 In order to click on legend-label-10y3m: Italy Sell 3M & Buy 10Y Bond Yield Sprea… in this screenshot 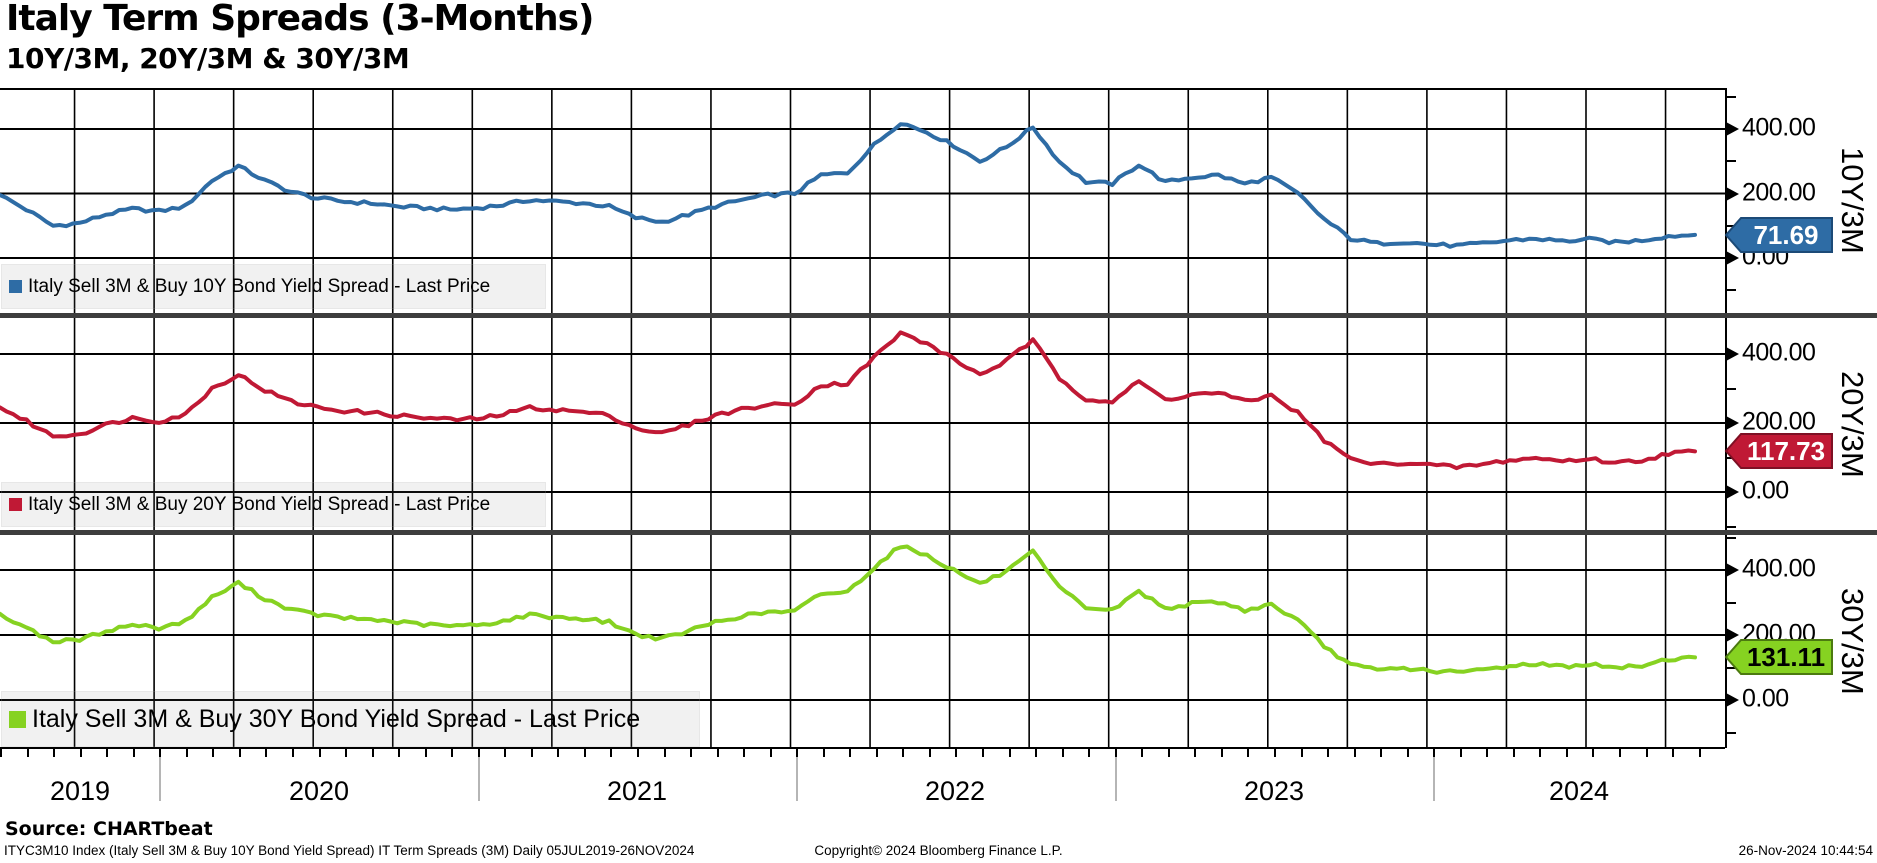, I will do `click(259, 286)`.